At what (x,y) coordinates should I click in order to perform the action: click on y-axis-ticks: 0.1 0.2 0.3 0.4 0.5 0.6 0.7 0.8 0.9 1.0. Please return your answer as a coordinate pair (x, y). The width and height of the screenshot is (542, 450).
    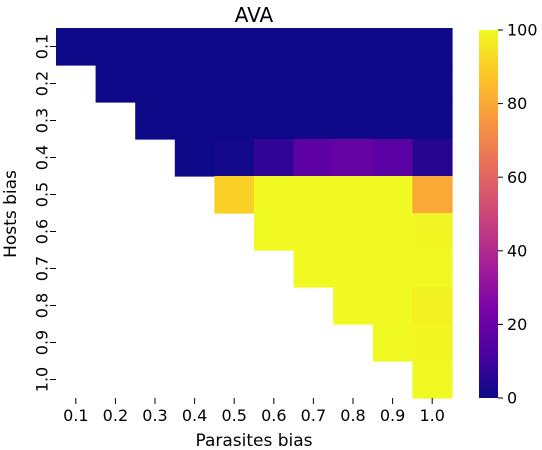
    Looking at the image, I should click on (44, 213).